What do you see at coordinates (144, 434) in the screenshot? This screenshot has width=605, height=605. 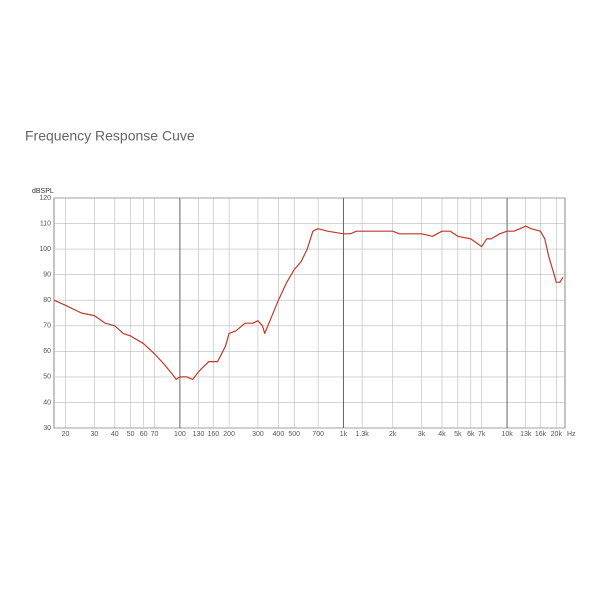 I see `x-tick-label: 60` at bounding box center [144, 434].